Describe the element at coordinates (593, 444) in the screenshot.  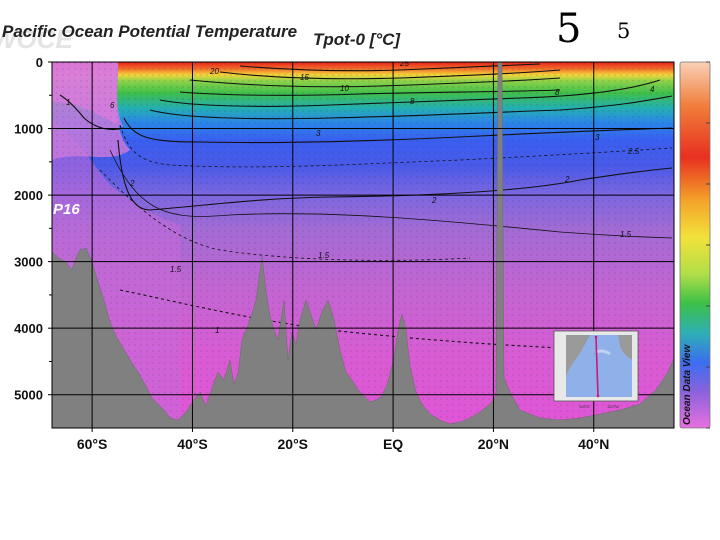
I see `x-tick-label: 40°N` at that location.